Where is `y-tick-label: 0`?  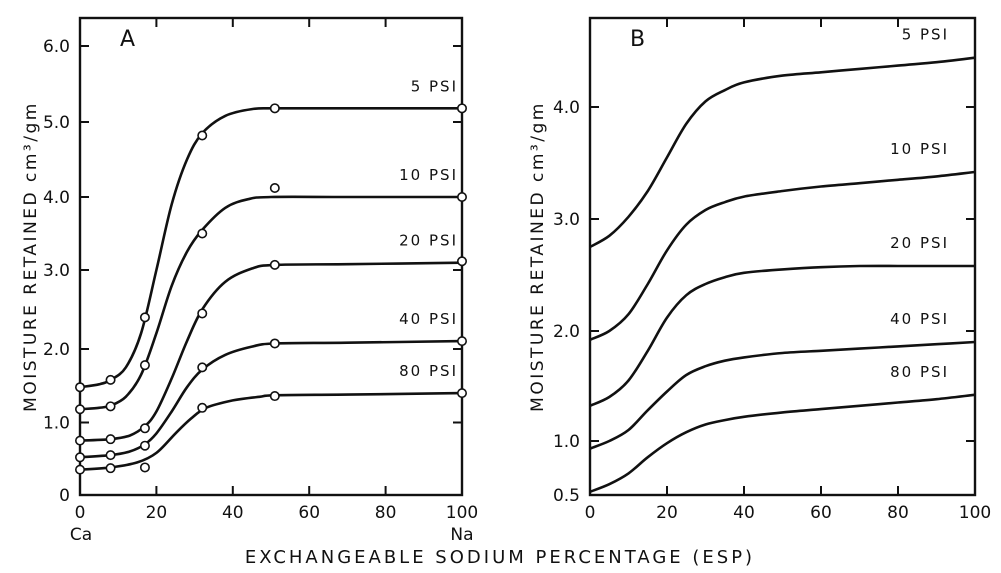
y-tick-label: 0 is located at coordinates (64, 496).